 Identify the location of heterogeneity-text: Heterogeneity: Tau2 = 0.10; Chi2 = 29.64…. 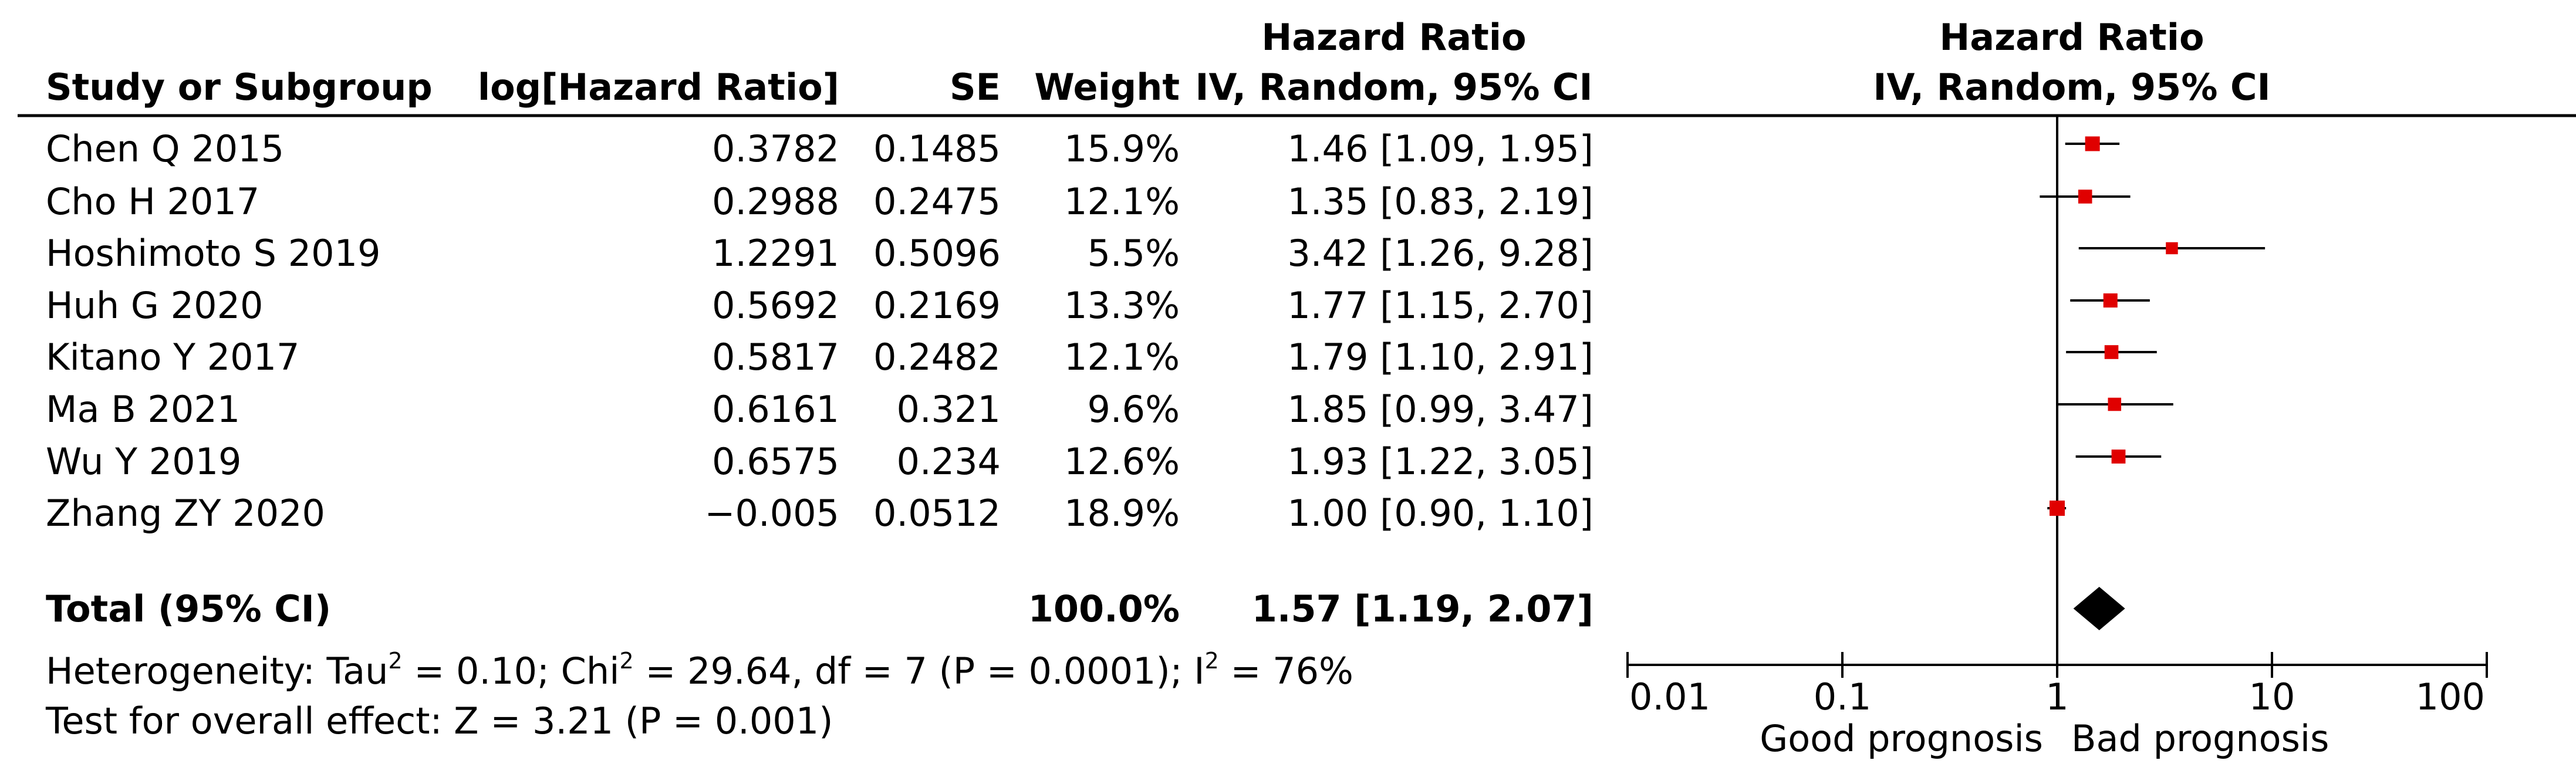
(699, 670).